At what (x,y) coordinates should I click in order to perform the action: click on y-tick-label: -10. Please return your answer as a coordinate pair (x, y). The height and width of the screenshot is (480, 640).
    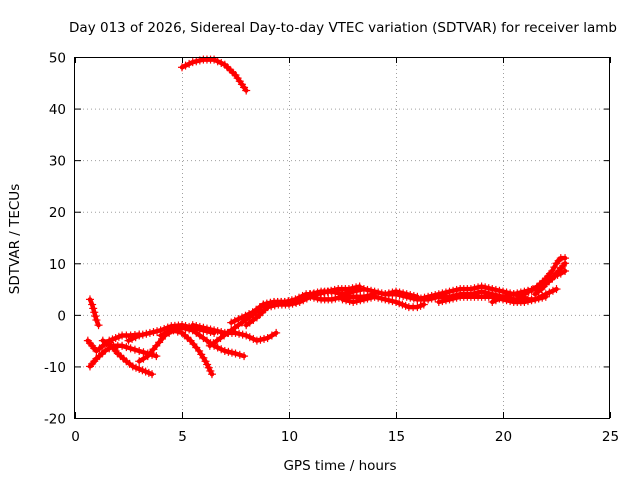
    Looking at the image, I should click on (55, 368).